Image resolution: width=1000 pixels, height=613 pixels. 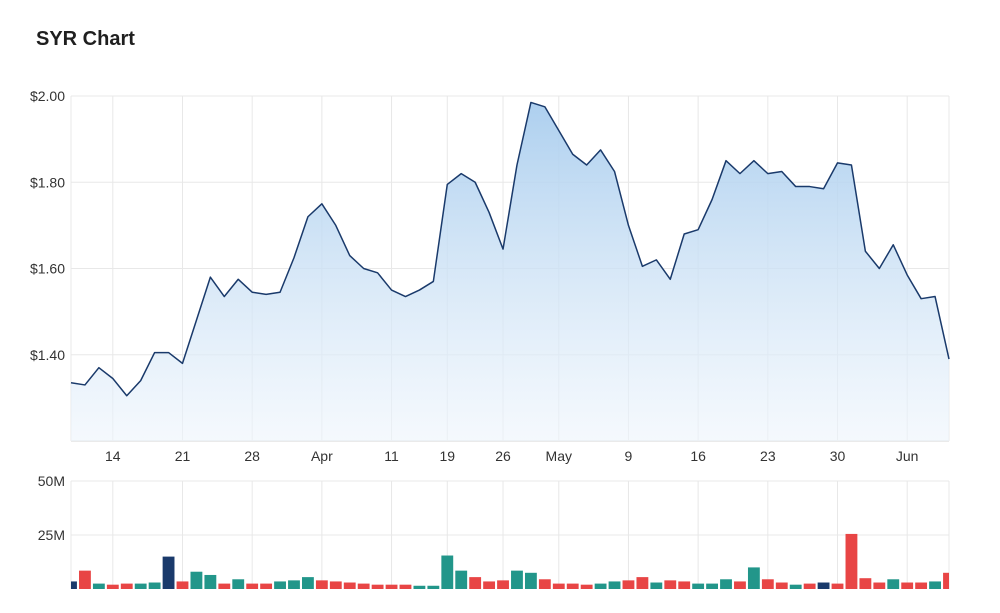 I want to click on x-axis: 14 21 28 Apr 11 19 26 May 9 16 23 30 Jun, so click(x=511, y=456).